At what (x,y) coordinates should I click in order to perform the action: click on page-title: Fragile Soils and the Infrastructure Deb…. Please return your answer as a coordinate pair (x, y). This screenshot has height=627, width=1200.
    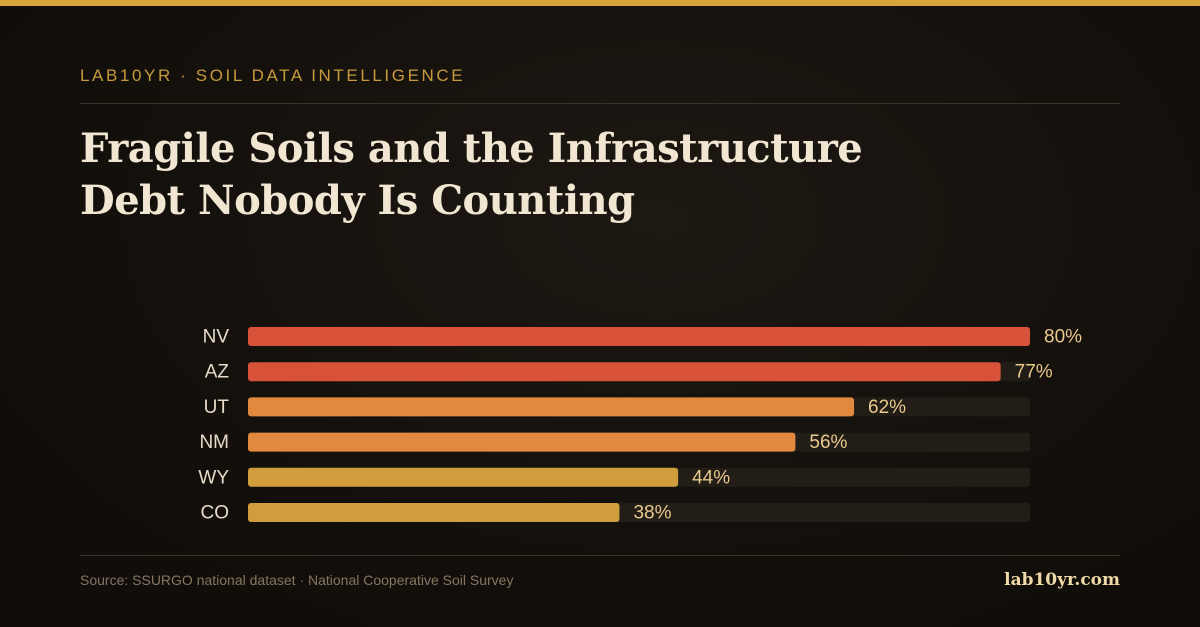
    Looking at the image, I should click on (471, 174).